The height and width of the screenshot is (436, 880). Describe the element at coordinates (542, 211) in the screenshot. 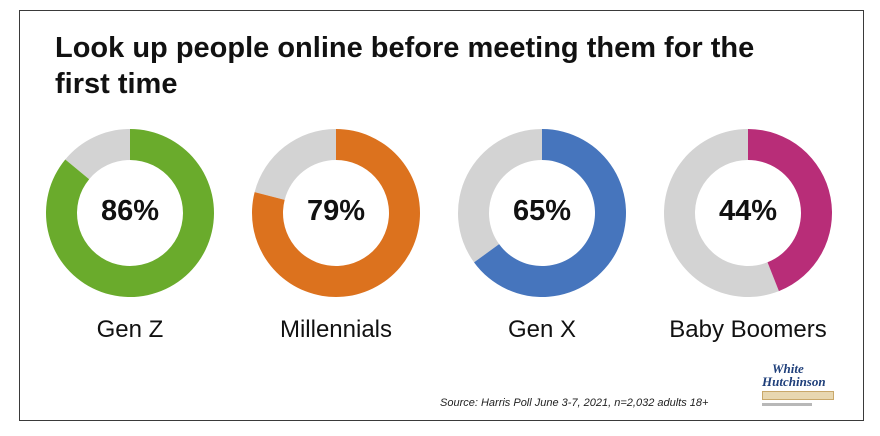

I see `gen-x-percent-label: 65%` at that location.